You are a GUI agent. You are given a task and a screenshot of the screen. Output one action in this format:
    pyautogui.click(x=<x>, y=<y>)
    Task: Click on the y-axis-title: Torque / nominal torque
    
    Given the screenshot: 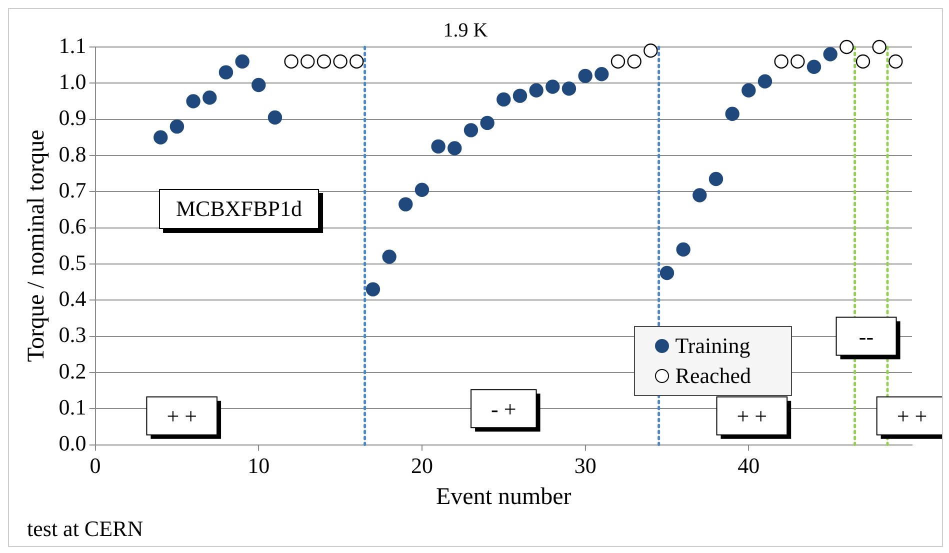 What is the action you would take?
    pyautogui.click(x=37, y=246)
    